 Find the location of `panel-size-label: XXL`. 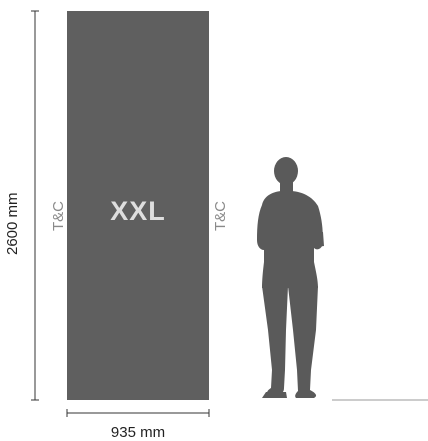

panel-size-label: XXL is located at coordinates (138, 211).